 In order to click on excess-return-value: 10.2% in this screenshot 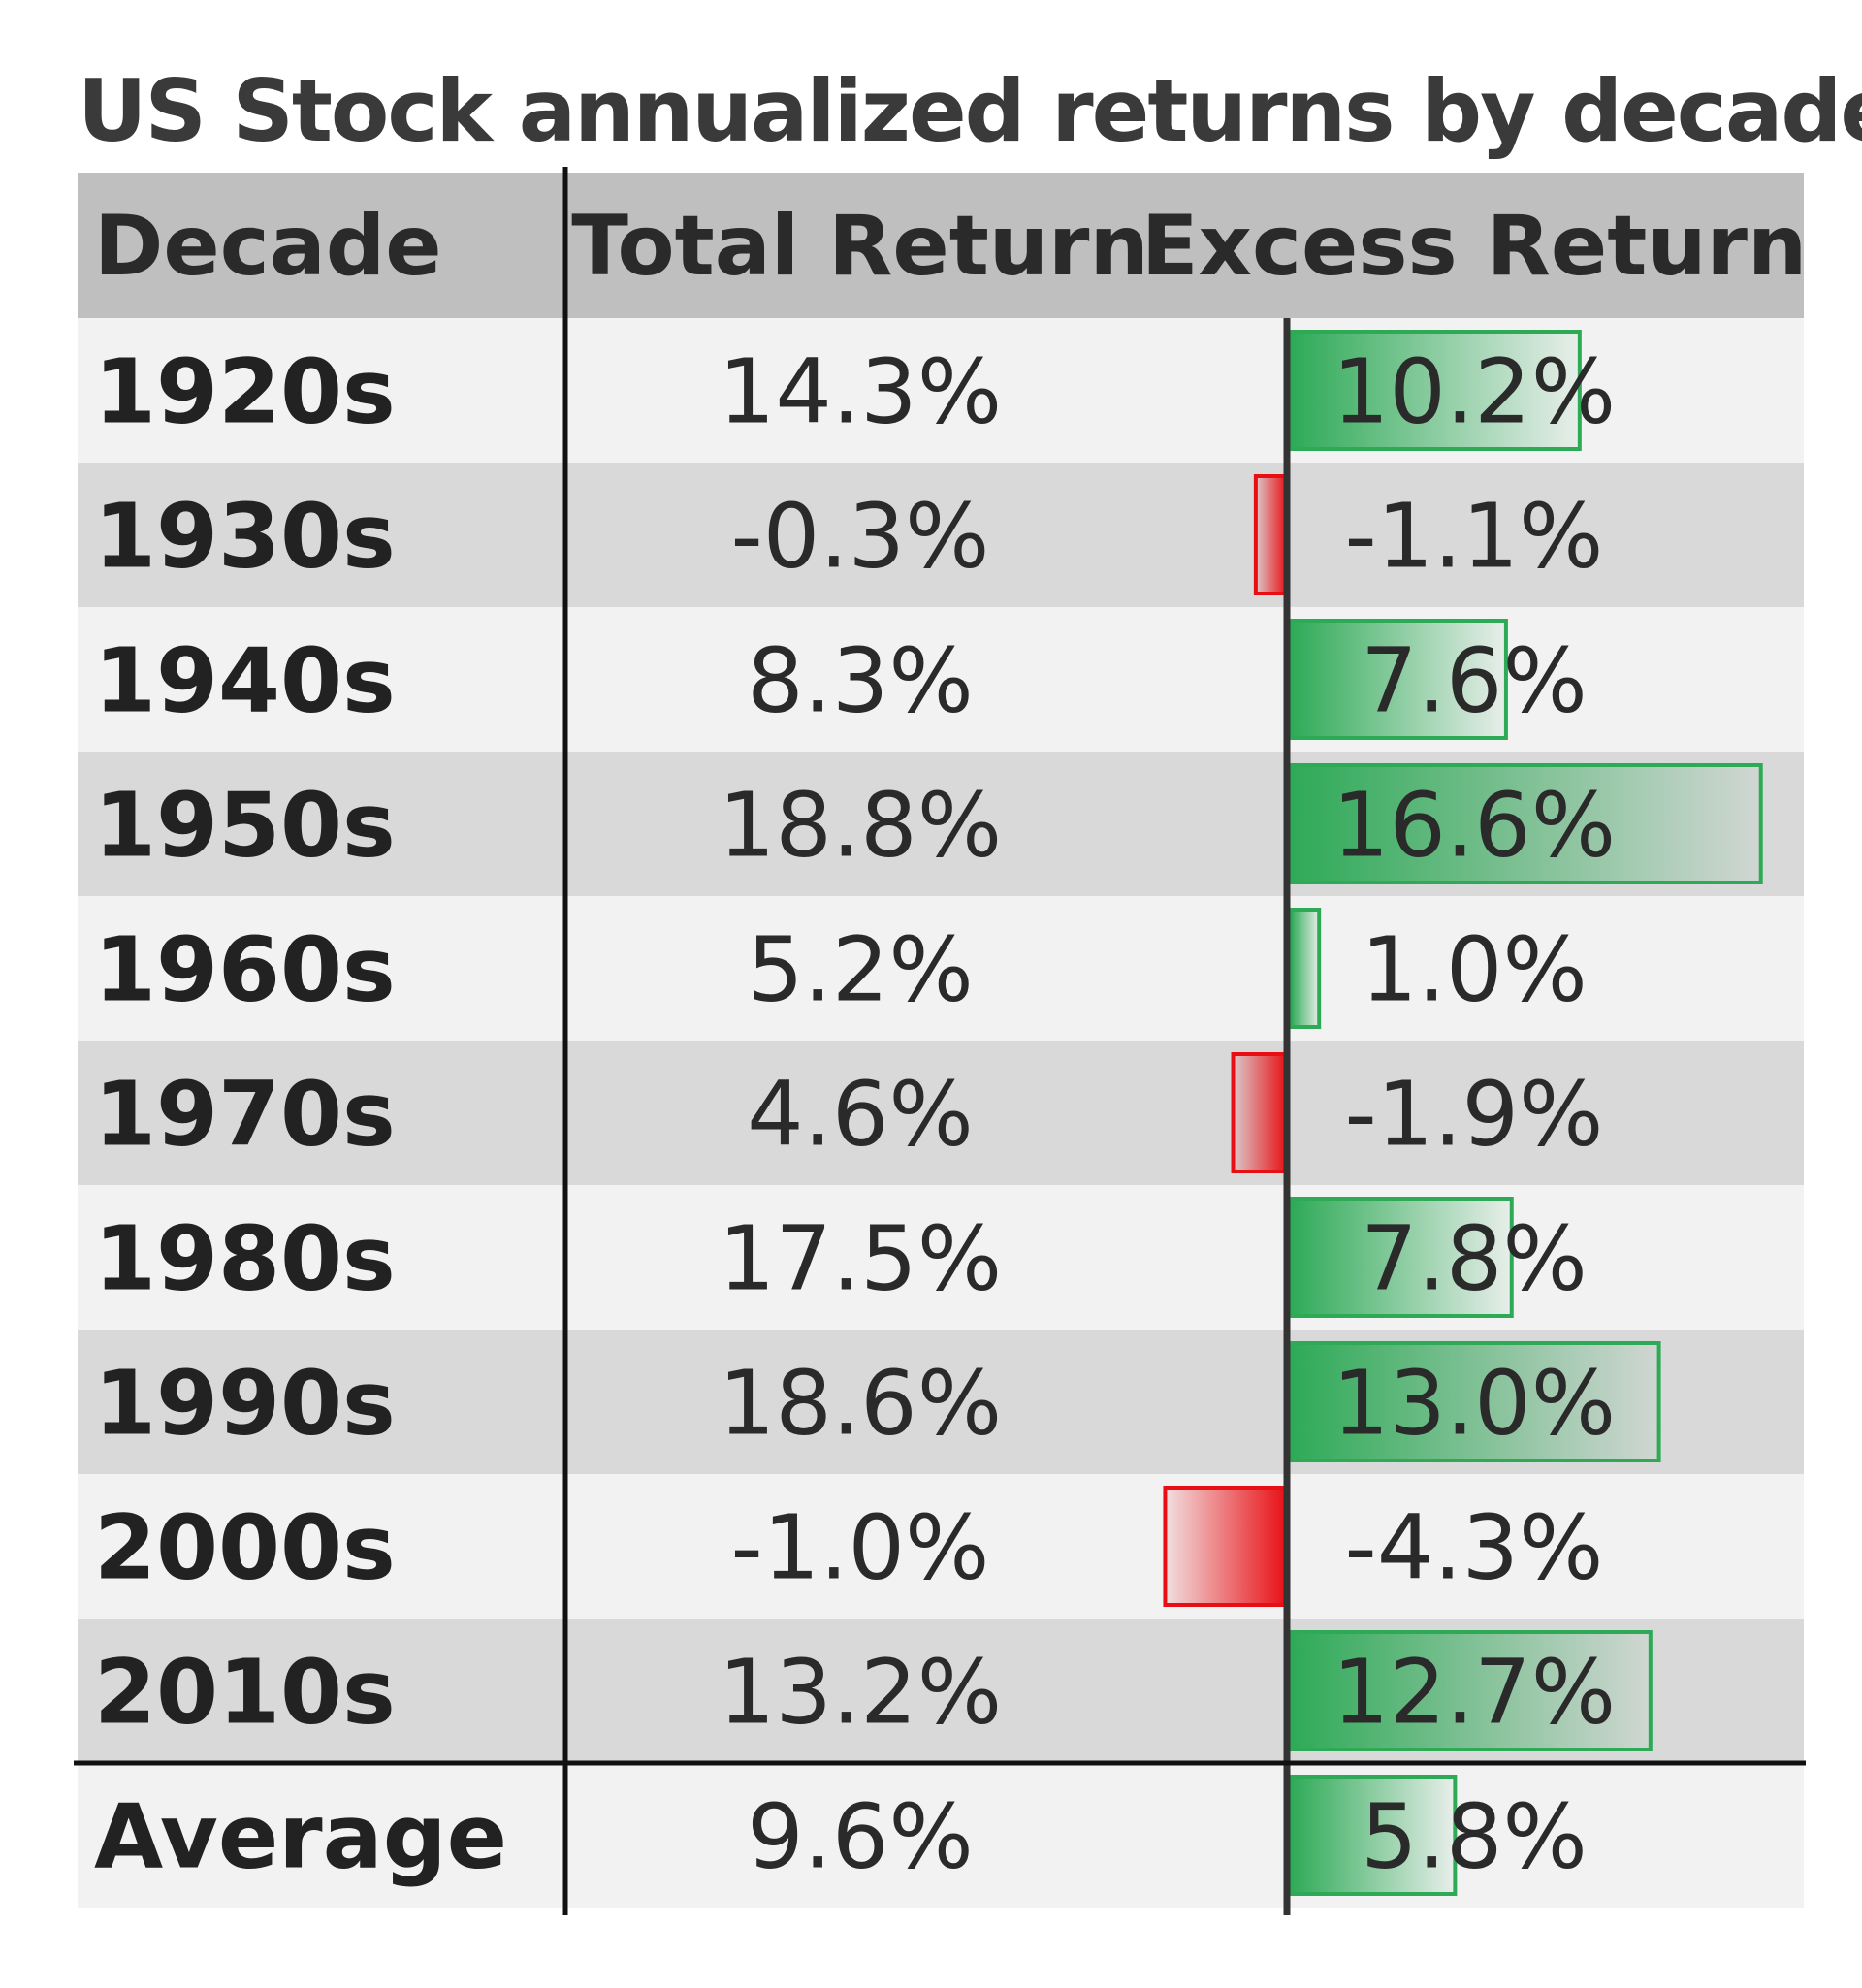, I will do `click(1474, 392)`.